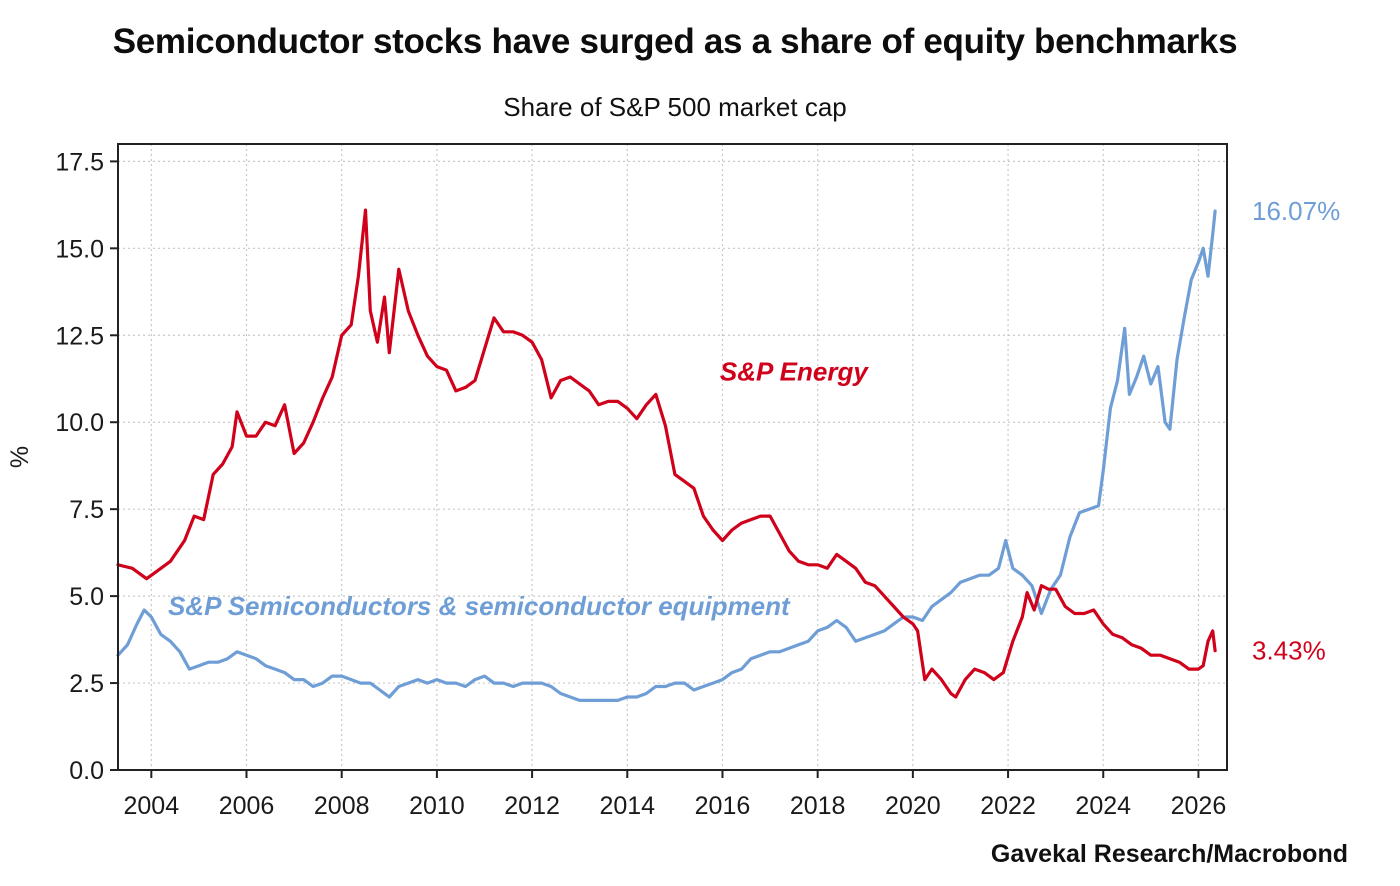 This screenshot has height=886, width=1400. Describe the element at coordinates (79, 336) in the screenshot. I see `y-tick-label: 12.5` at that location.